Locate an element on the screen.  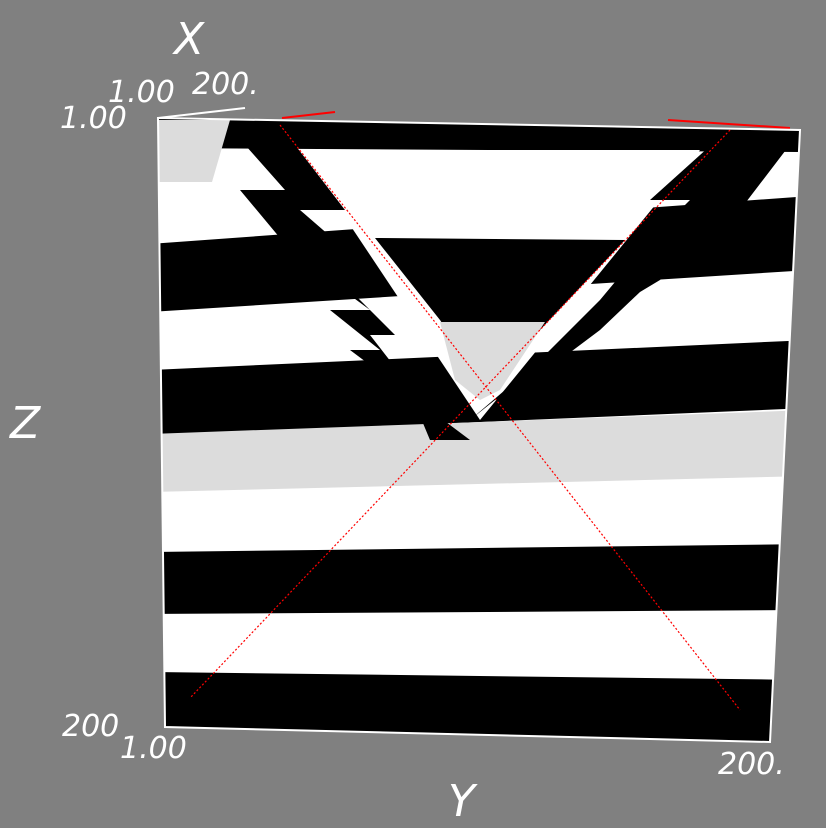
y-axis-title: Y is located at coordinates (461, 801).